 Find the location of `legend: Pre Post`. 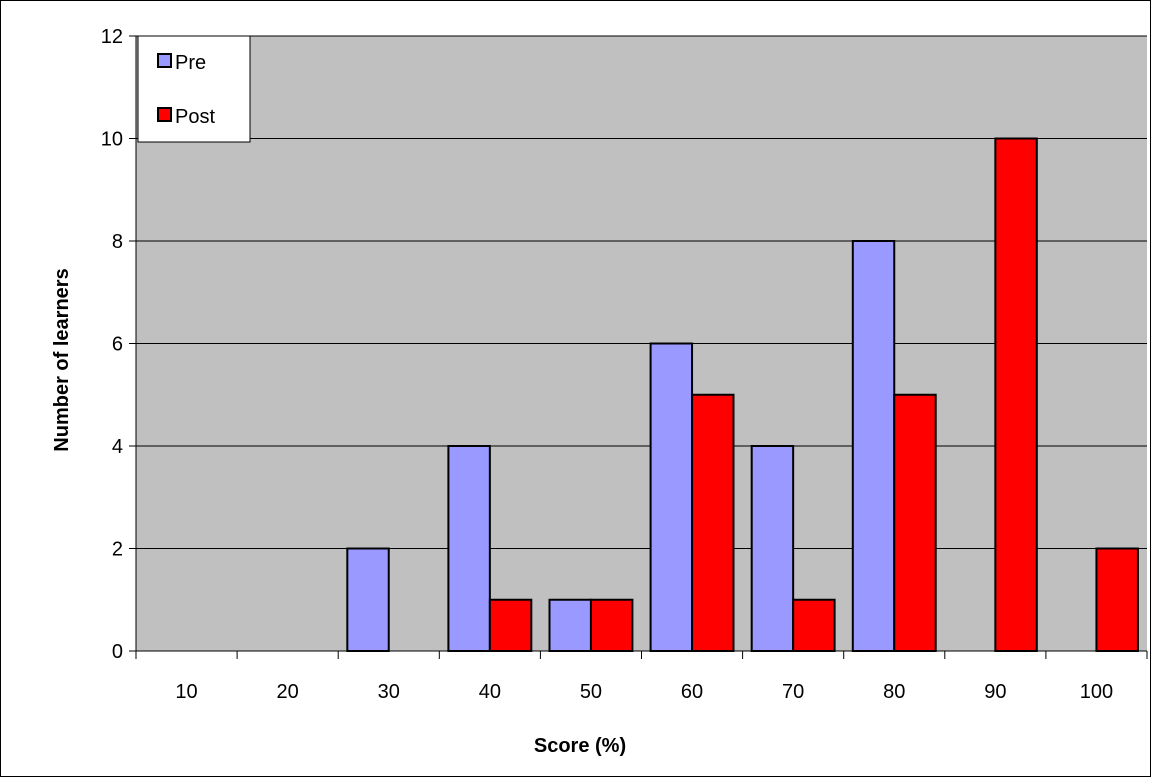

legend: Pre Post is located at coordinates (194, 89).